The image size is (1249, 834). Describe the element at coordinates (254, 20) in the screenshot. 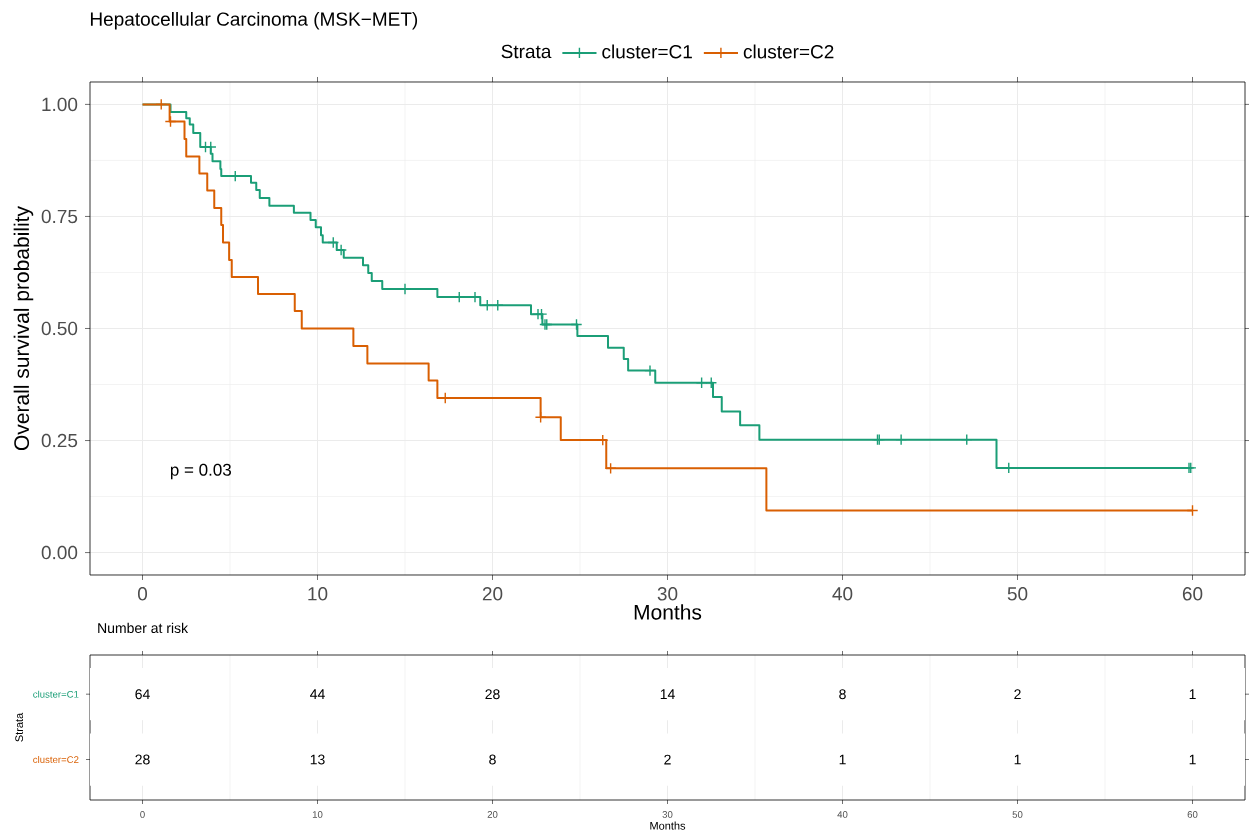

I see `chart-title: Hepatocellular Carcinoma (MSK−MET)` at that location.